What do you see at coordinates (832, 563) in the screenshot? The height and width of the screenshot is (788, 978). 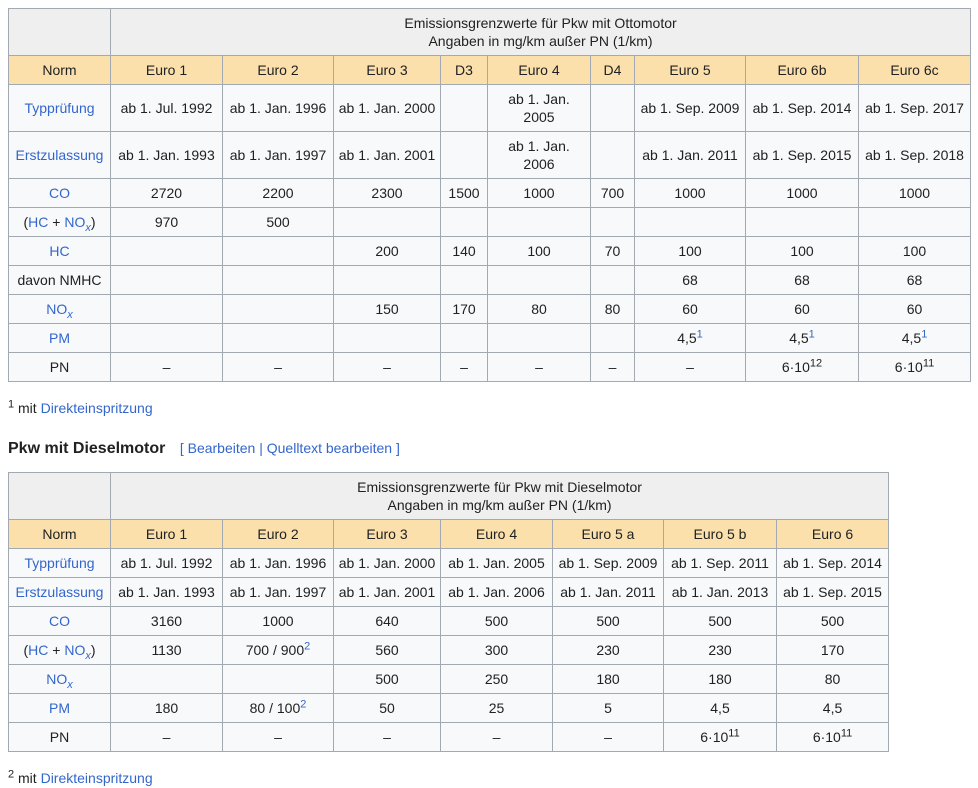 I see `value-cell: ab 1. Sep. 2014` at bounding box center [832, 563].